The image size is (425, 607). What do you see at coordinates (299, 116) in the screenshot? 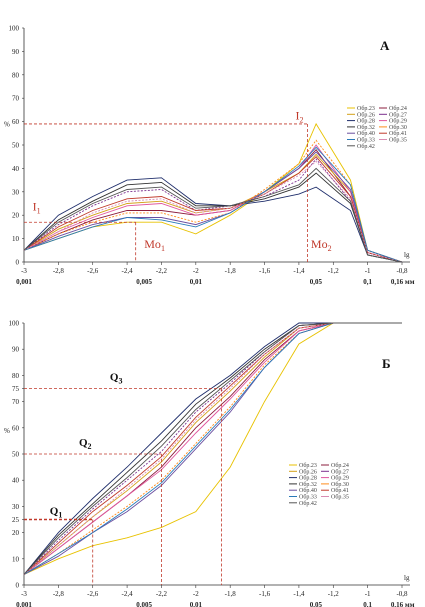
I see `annotation-i2: I2` at bounding box center [299, 116].